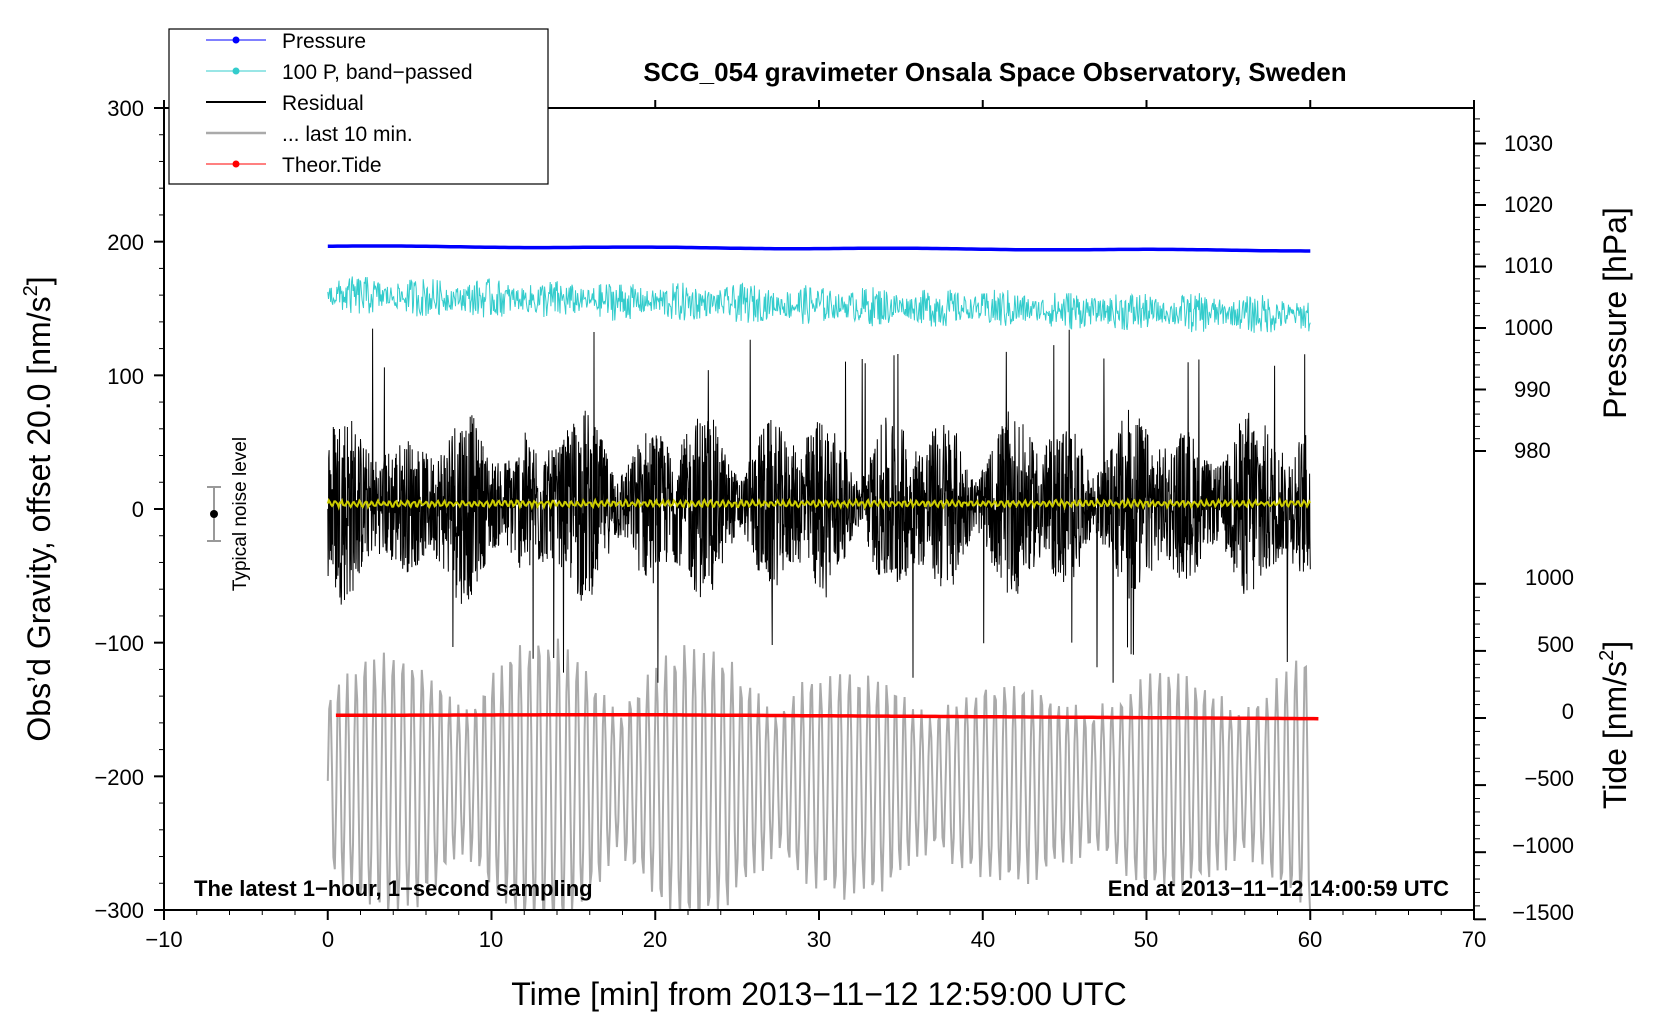 The image size is (1660, 1020). I want to click on pressure-tick-label: 1000, so click(1528, 327).